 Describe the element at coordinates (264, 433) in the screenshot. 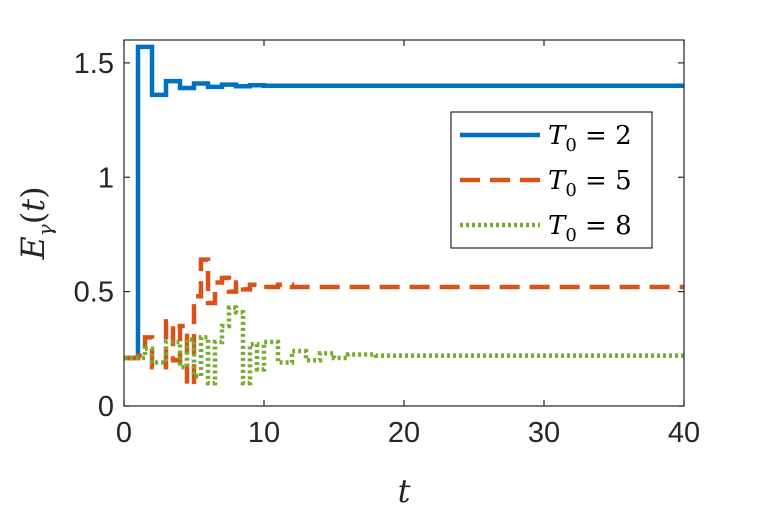

I see `x-tick-label: 10` at that location.